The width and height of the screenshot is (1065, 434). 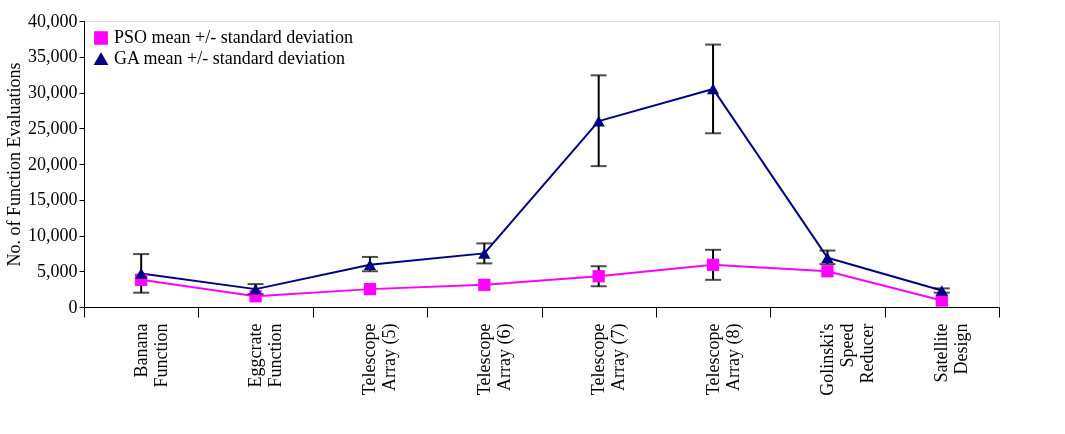 What do you see at coordinates (380, 359) in the screenshot?
I see `x-tick-label: Telescope Array (5)` at bounding box center [380, 359].